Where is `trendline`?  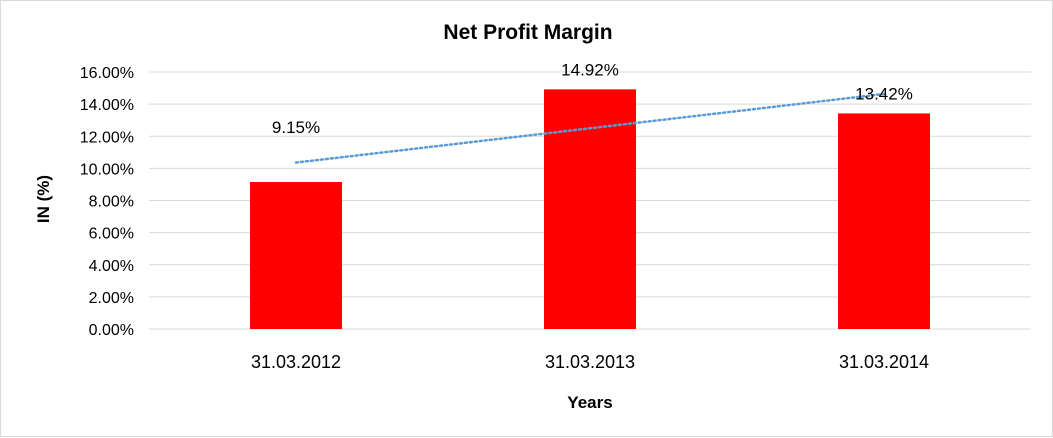
trendline is located at coordinates (590, 128).